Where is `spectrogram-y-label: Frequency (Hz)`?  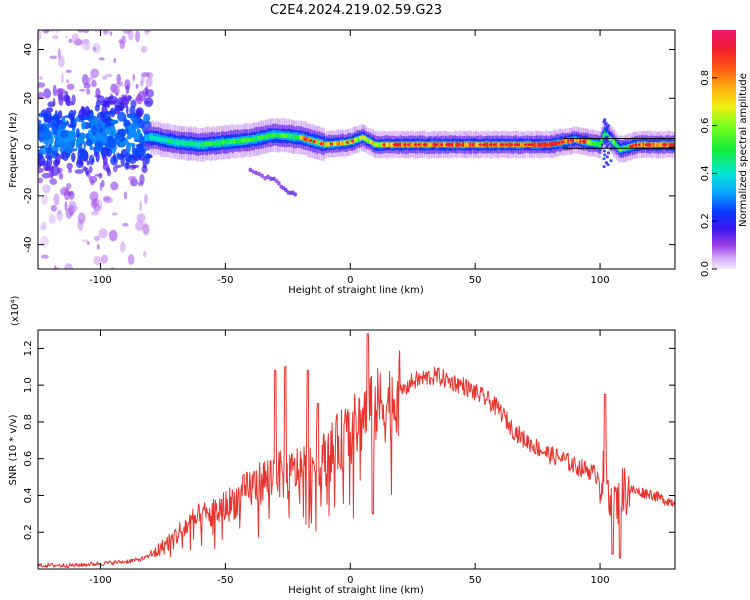
spectrogram-y-label: Frequency (Hz) is located at coordinates (13, 150).